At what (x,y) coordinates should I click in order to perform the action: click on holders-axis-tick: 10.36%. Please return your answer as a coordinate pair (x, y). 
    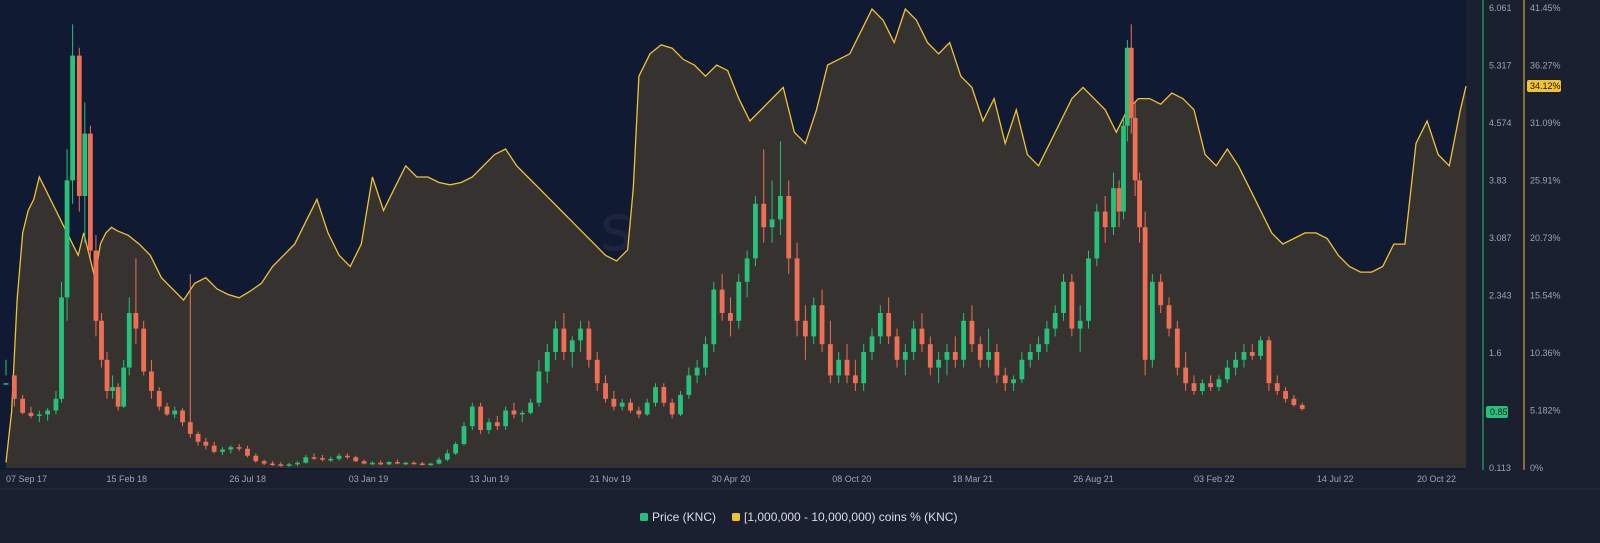
    Looking at the image, I should click on (1545, 353).